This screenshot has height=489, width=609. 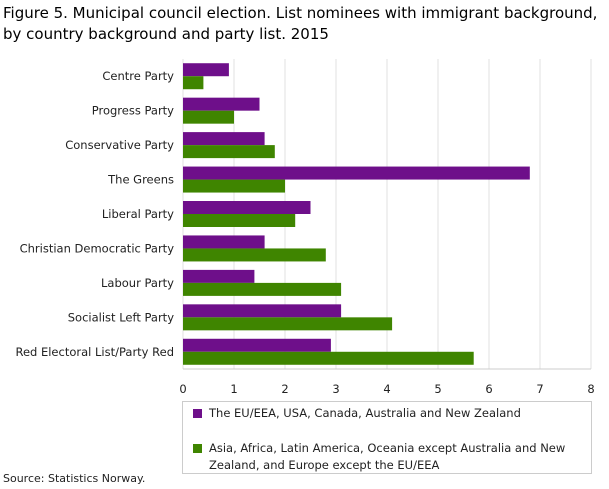 What do you see at coordinates (233, 389) in the screenshot?
I see `x-tick-label: 1` at bounding box center [233, 389].